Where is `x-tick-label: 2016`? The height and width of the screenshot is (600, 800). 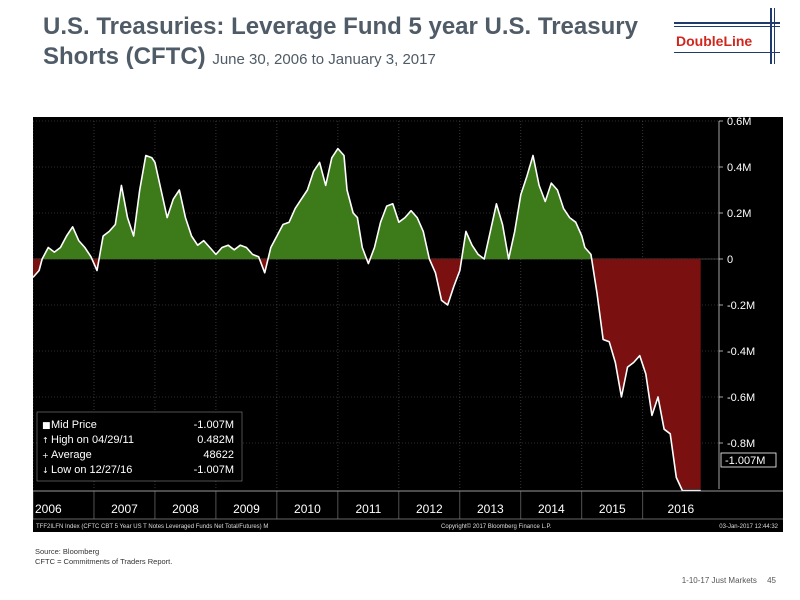
x-tick-label: 2016 is located at coordinates (681, 509).